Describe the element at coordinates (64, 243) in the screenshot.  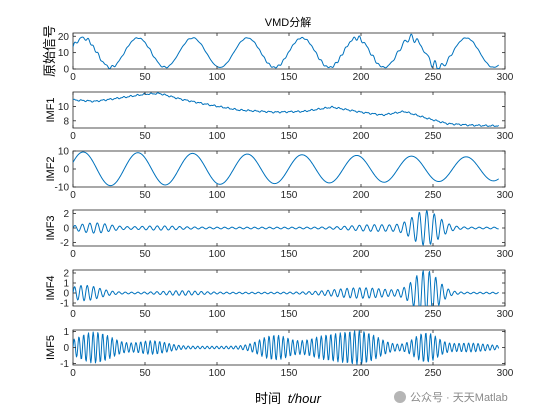
I see `y-tick-label: -2` at that location.